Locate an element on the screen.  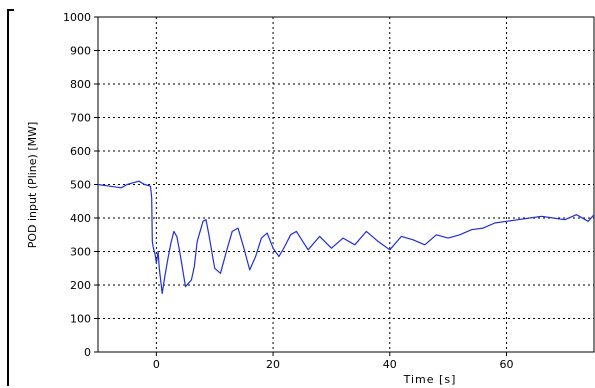
y-axis-label: POD input (Pline) [MW] is located at coordinates (32, 185).